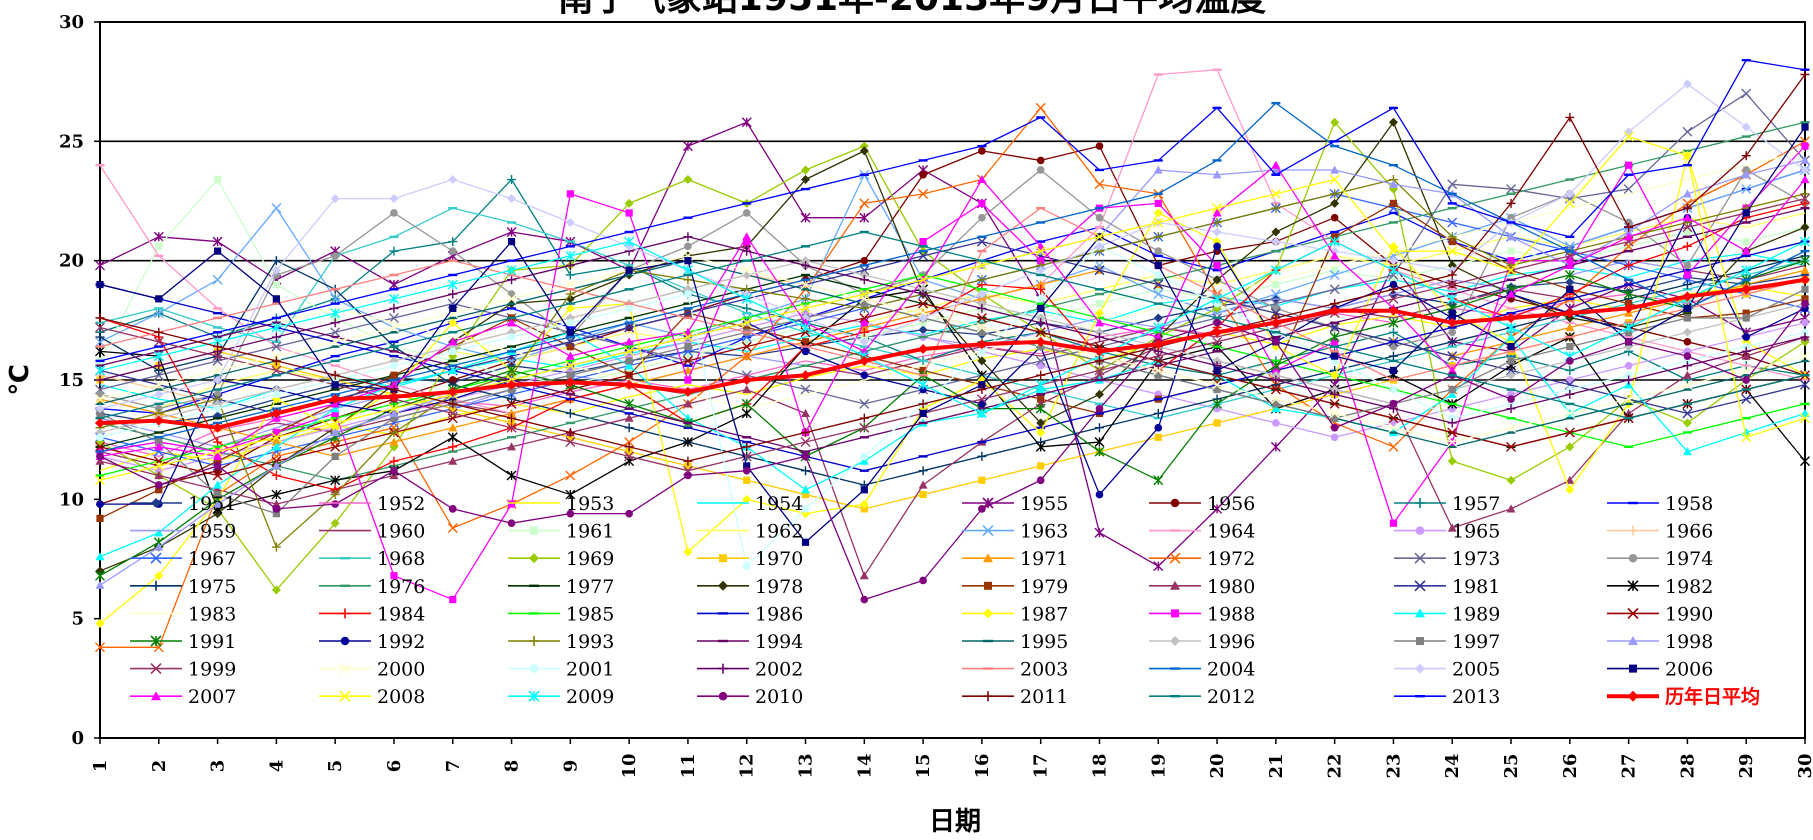 The image size is (1813, 840). Describe the element at coordinates (1660, 670) in the screenshot. I see `legend-item-2006: 2006` at that location.